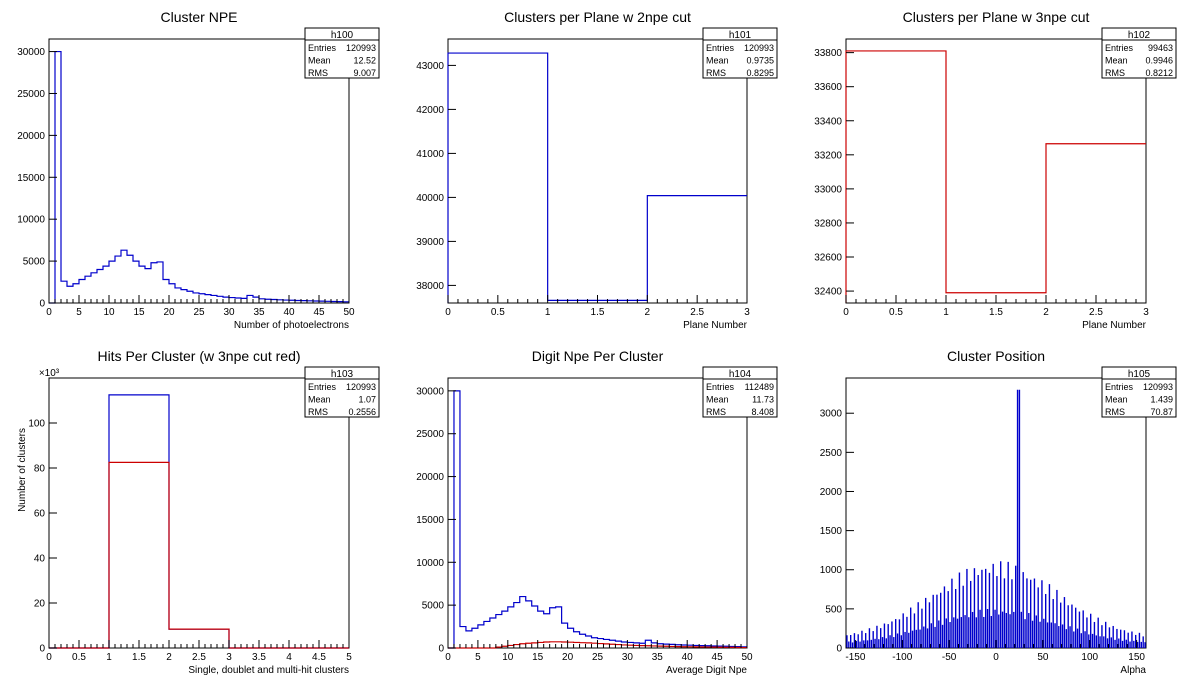 This screenshot has height=690, width=1196. What do you see at coordinates (1161, 400) in the screenshot?
I see `stats-value: 1.439` at bounding box center [1161, 400].